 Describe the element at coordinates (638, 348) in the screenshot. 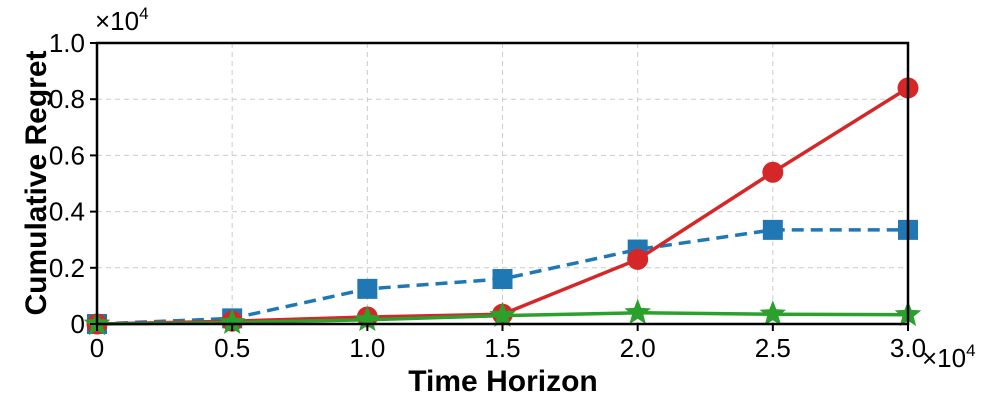

I see `x-tick-label: 2.0` at that location.